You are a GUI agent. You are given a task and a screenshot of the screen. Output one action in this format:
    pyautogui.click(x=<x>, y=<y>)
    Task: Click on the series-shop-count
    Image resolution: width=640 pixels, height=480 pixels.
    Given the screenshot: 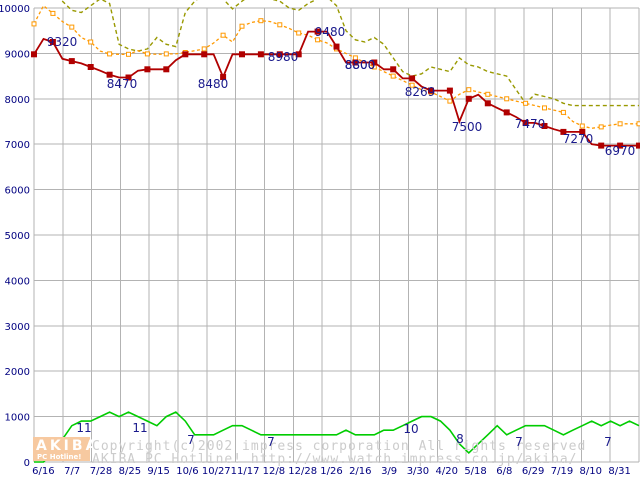 What is the action you would take?
    pyautogui.click(x=337, y=437)
    